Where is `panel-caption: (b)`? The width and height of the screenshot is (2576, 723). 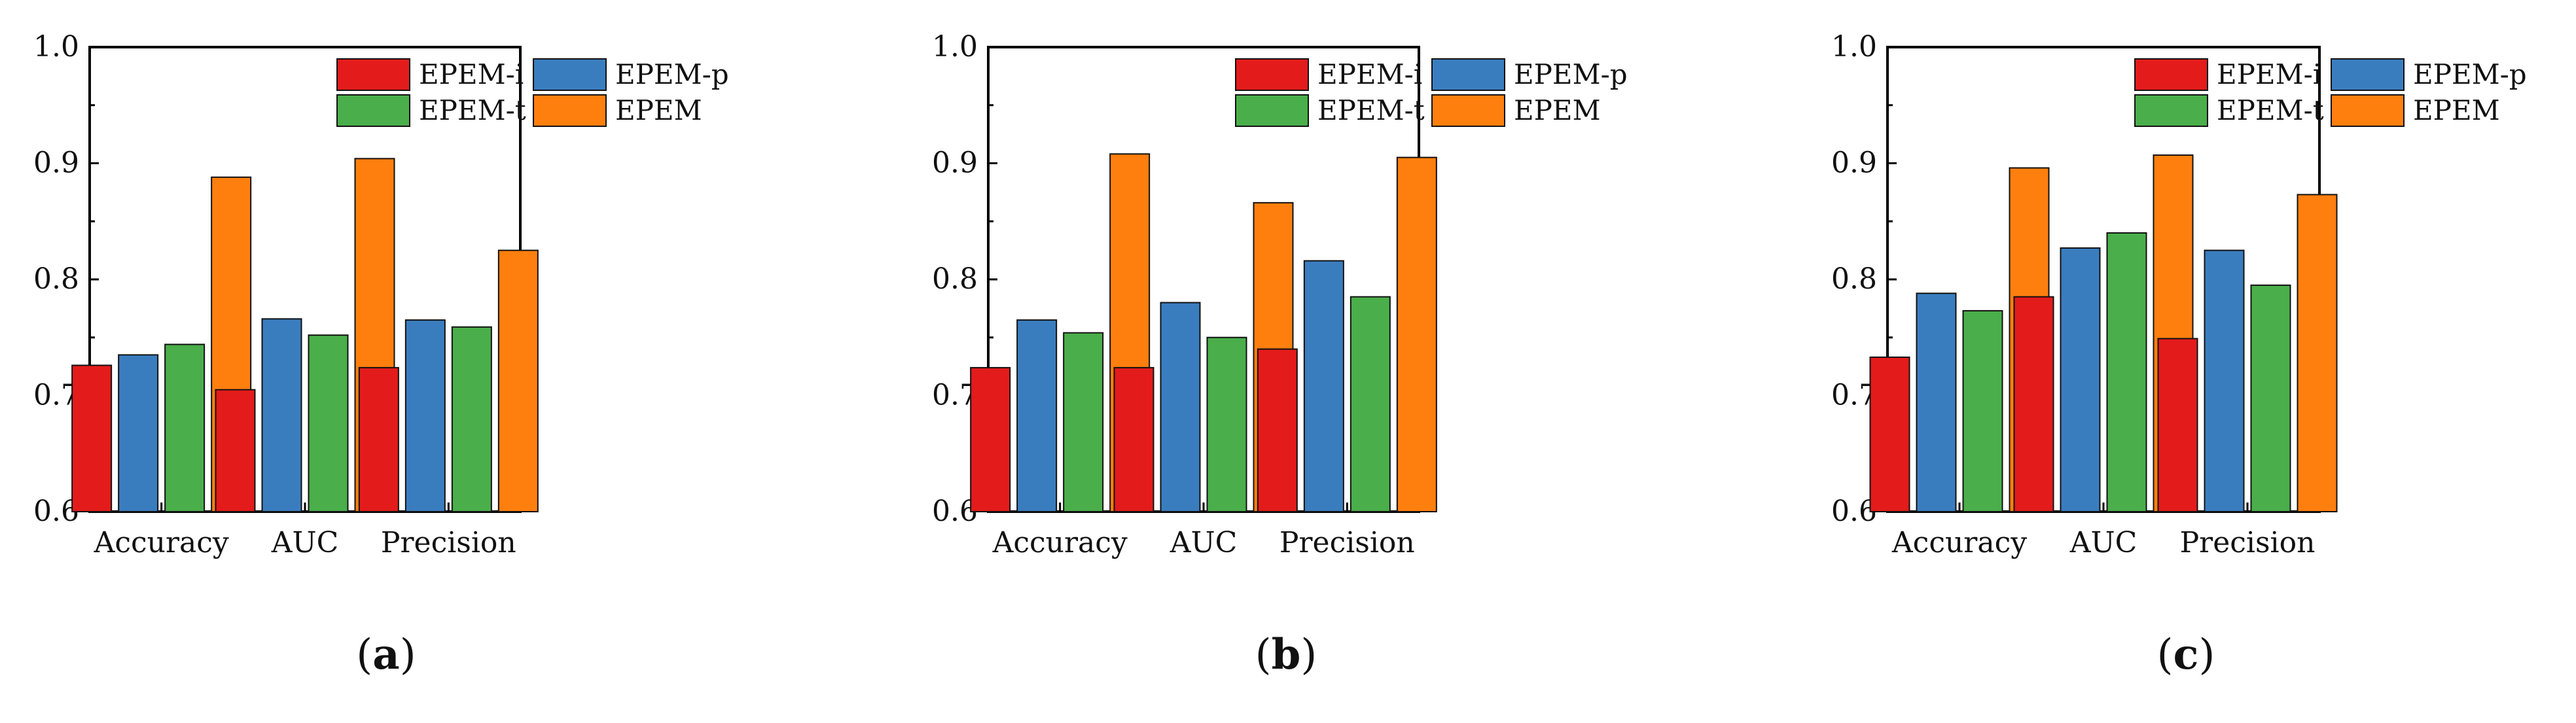
panel-caption: (b) is located at coordinates (1286, 654).